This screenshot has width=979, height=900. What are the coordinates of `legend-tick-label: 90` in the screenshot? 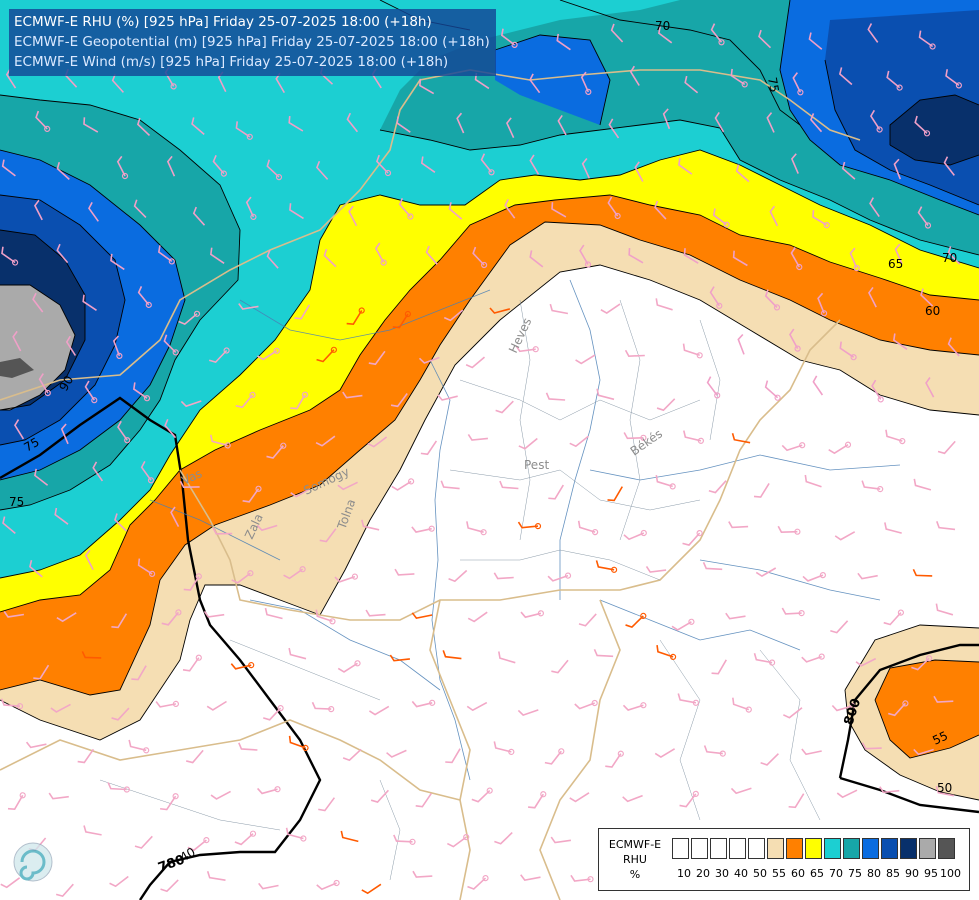 It's located at (912, 873).